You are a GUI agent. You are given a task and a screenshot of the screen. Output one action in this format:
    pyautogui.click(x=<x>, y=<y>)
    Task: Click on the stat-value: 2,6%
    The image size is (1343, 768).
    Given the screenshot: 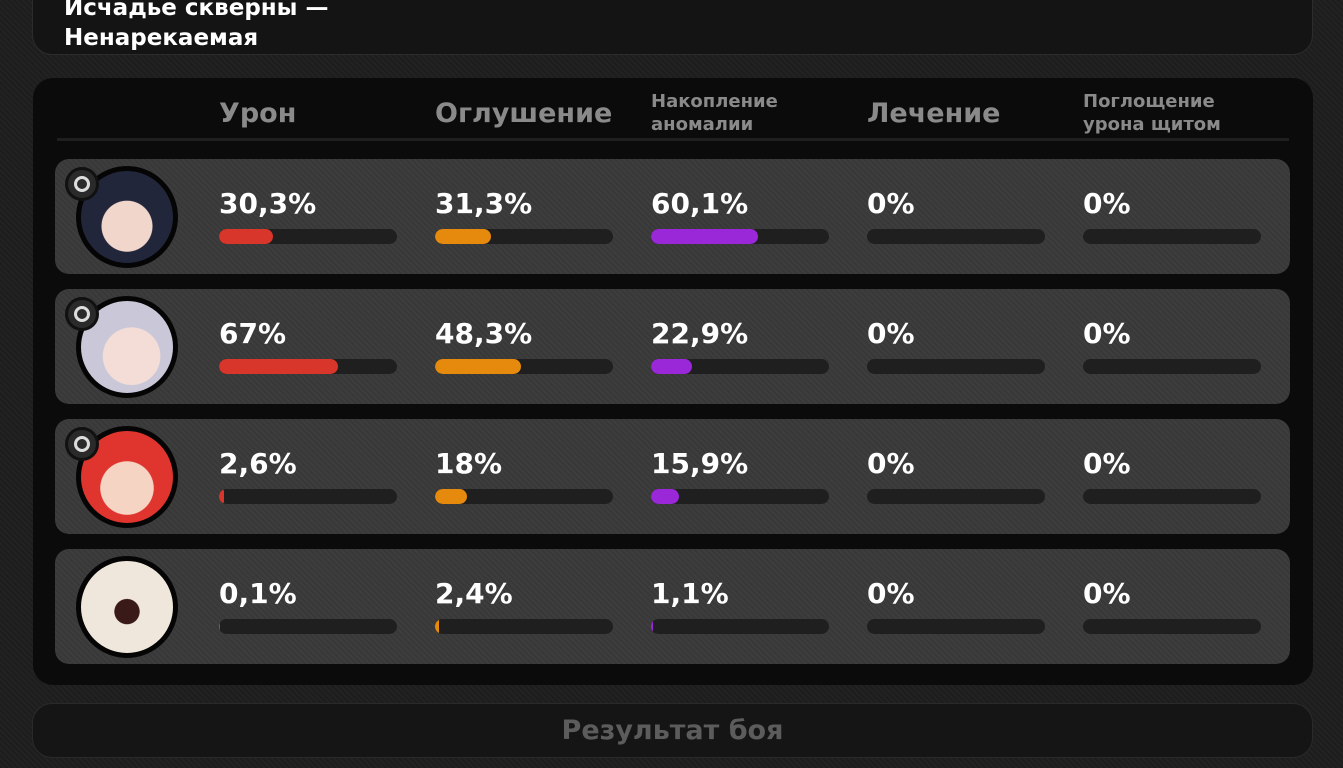 What is the action you would take?
    pyautogui.click(x=258, y=463)
    